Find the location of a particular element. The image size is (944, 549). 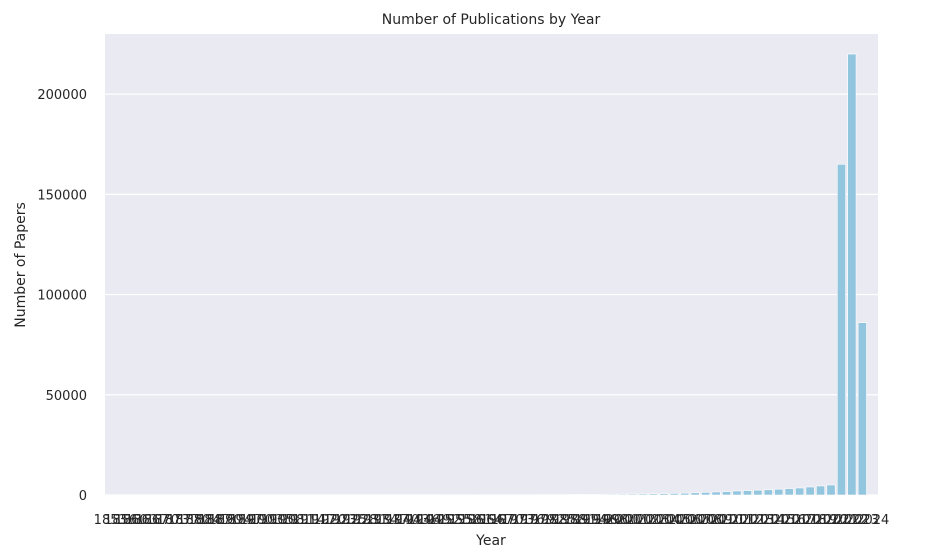

x-tick-label: 1988 is located at coordinates (569, 520).